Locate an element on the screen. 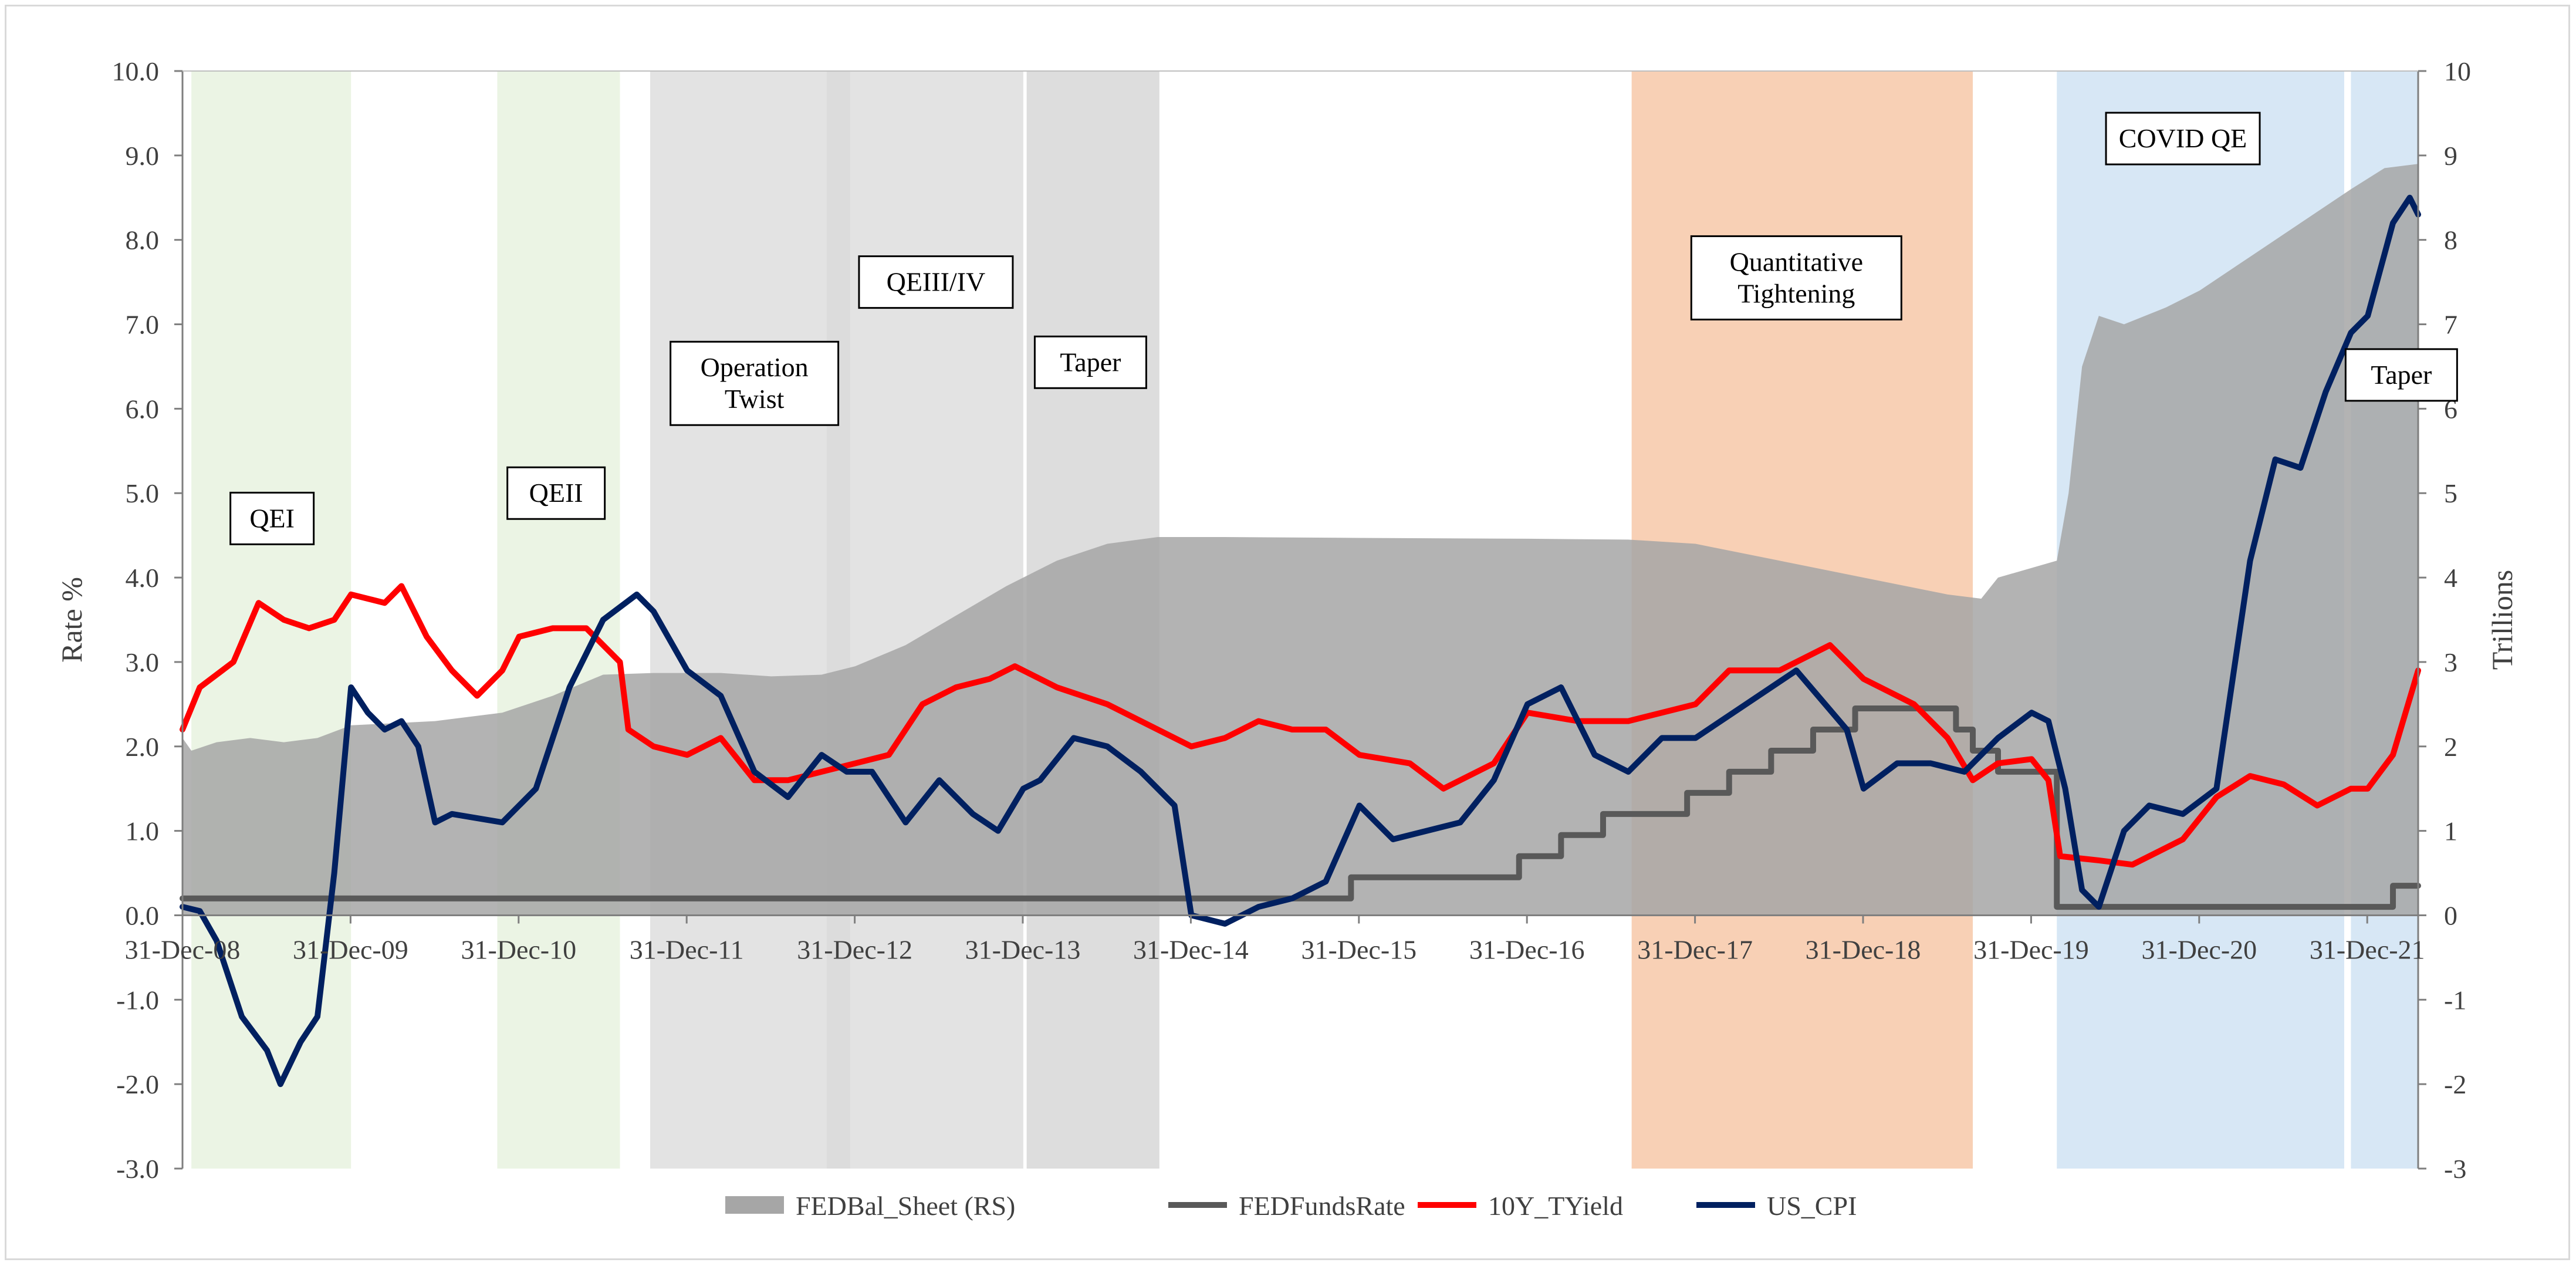  y-left-tick-label: 9.0 is located at coordinates (143, 156).